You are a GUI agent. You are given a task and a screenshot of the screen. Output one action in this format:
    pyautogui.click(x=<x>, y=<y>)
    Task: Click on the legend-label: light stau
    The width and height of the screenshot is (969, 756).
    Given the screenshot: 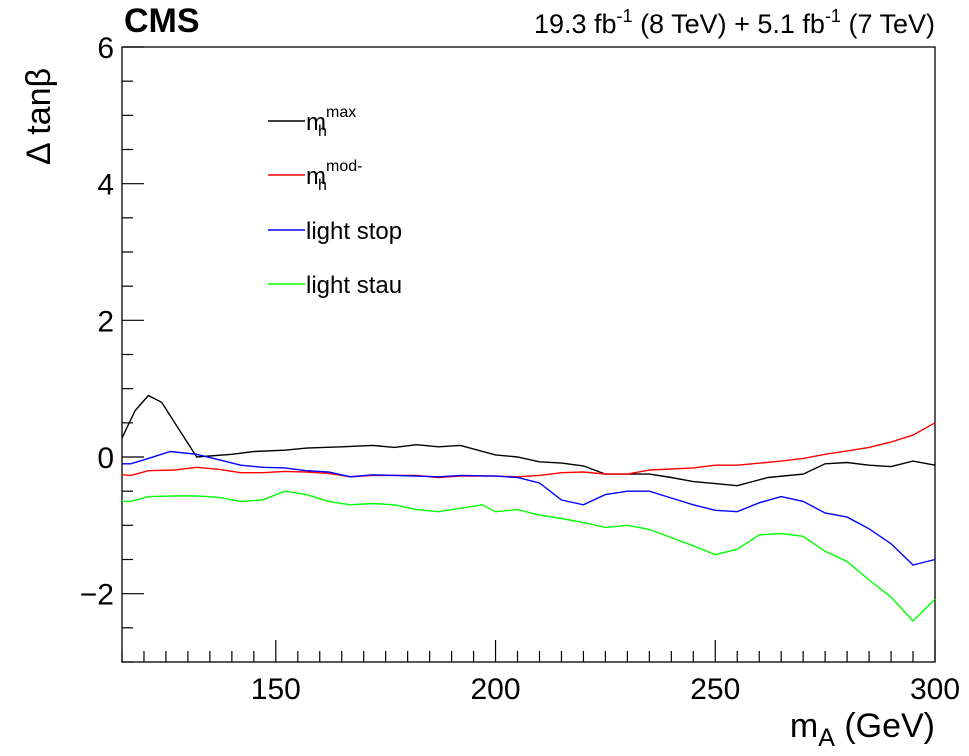 What is the action you would take?
    pyautogui.click(x=354, y=285)
    